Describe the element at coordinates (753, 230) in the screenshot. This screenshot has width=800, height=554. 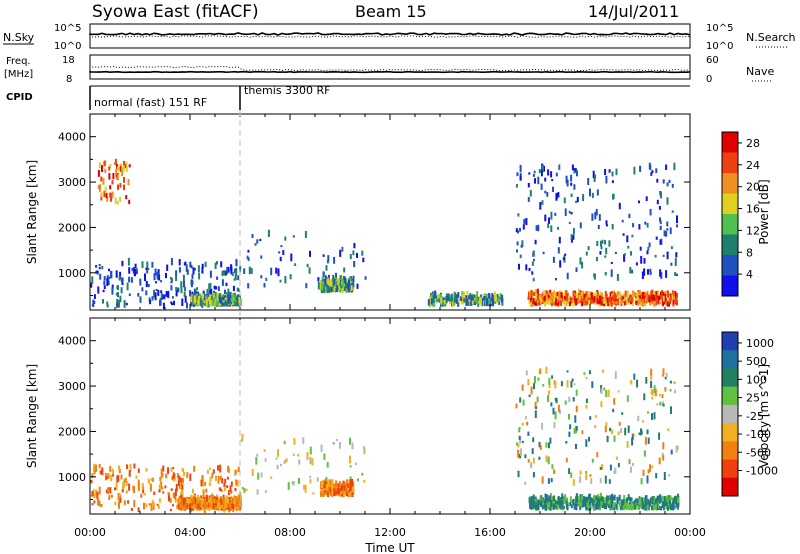
I see `colorbar-tick-label: 12` at that location.